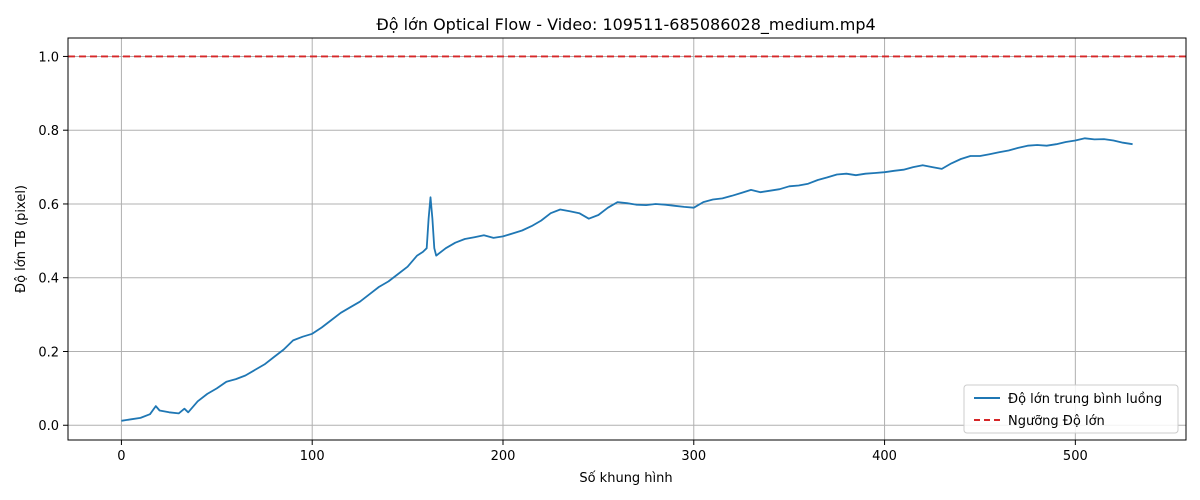 This screenshot has height=500, width=1200. I want to click on x-axis-ticks: 0 100 200 300 400 500, so click(602, 452).